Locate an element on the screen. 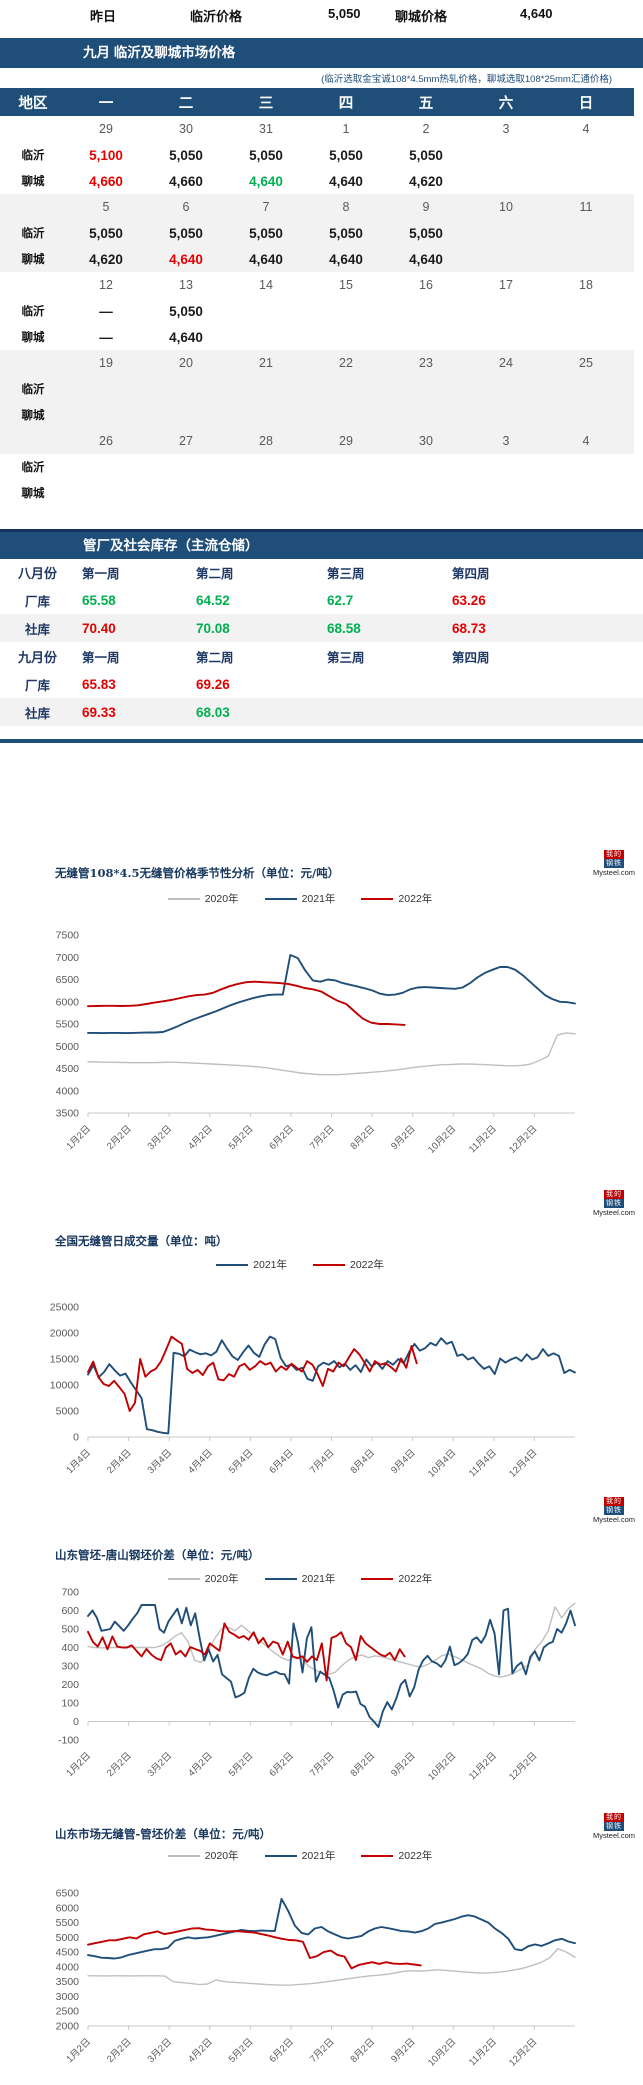 Image resolution: width=643 pixels, height=2085 pixels. mysteel-logo-mark: 钢铁 is located at coordinates (614, 1510).